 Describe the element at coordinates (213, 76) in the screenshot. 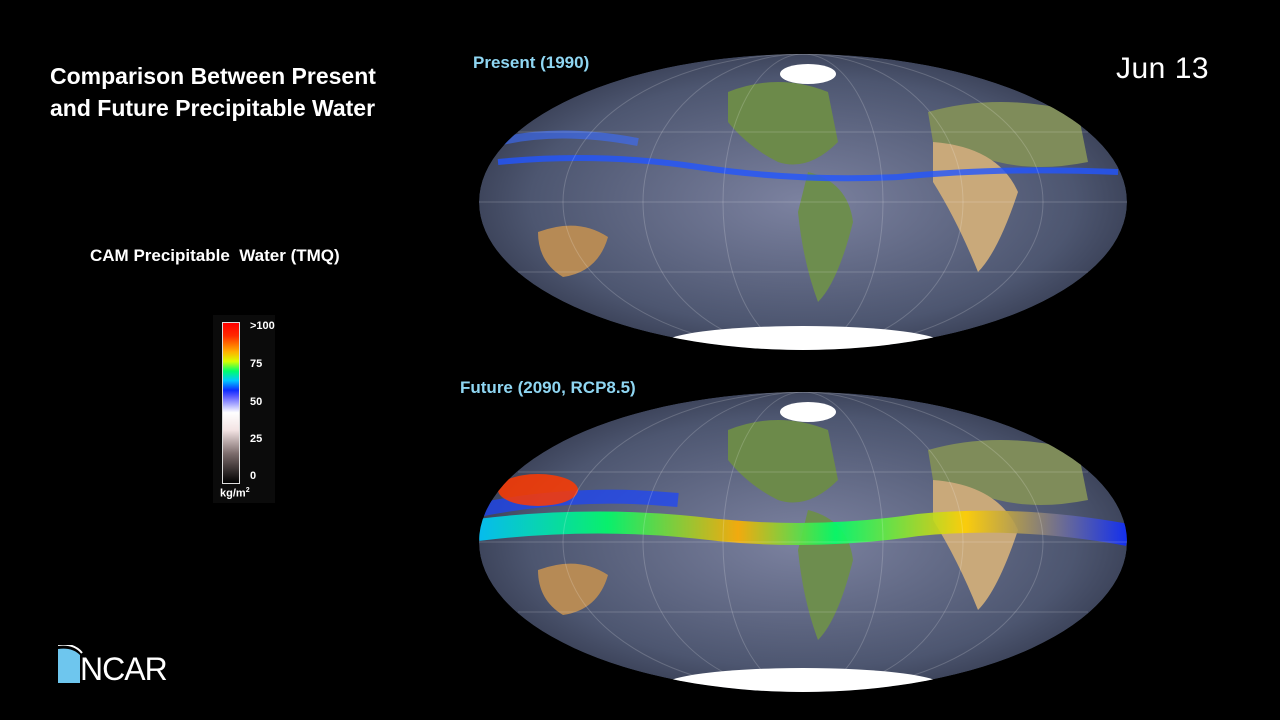

I see `title-line-1: Comparison Between Present` at that location.